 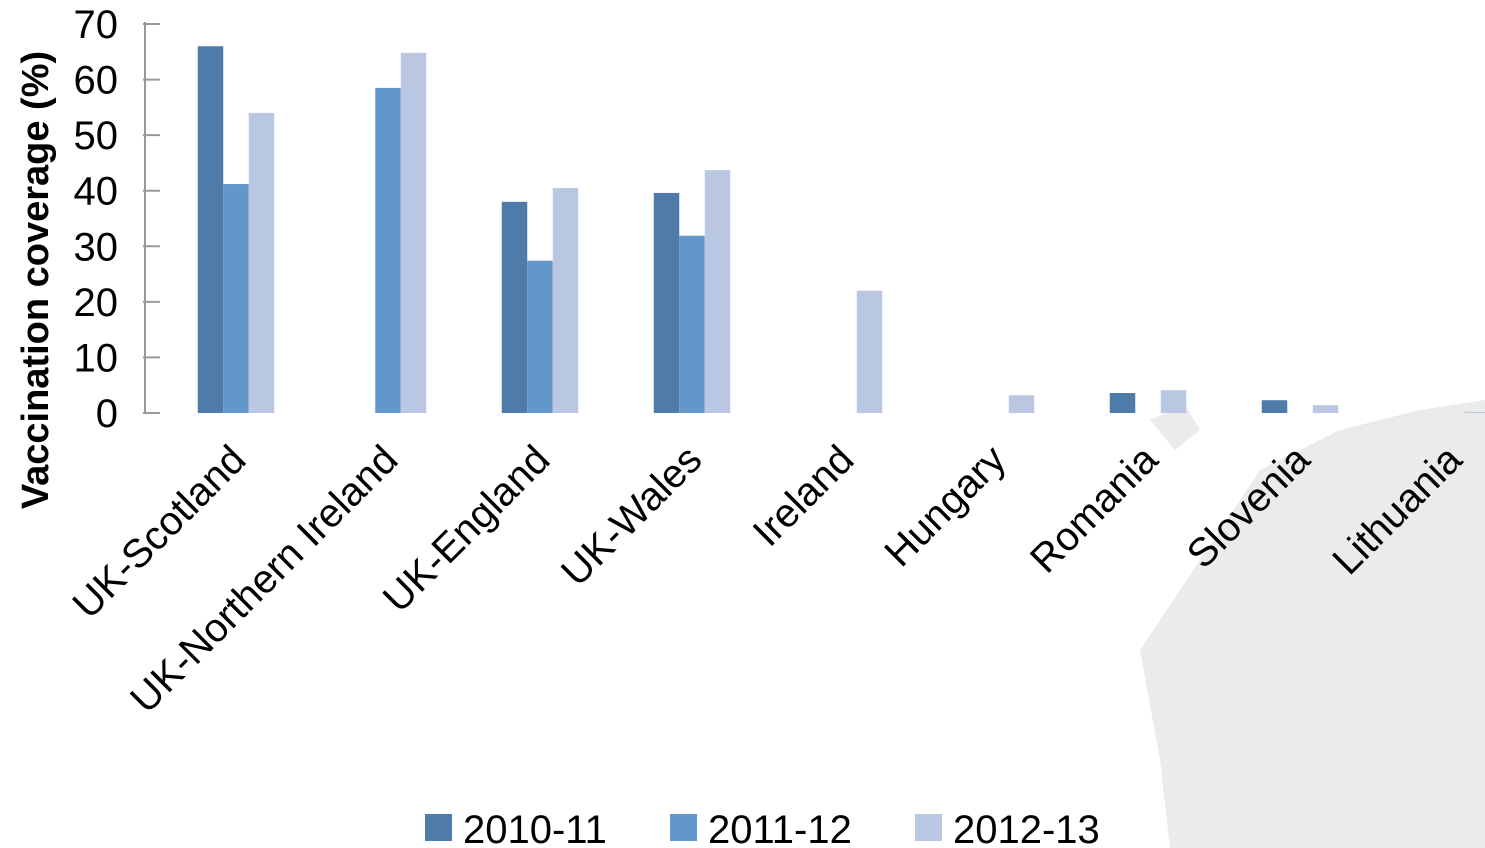 I want to click on x-tick-label: Hungary, so click(x=945, y=506).